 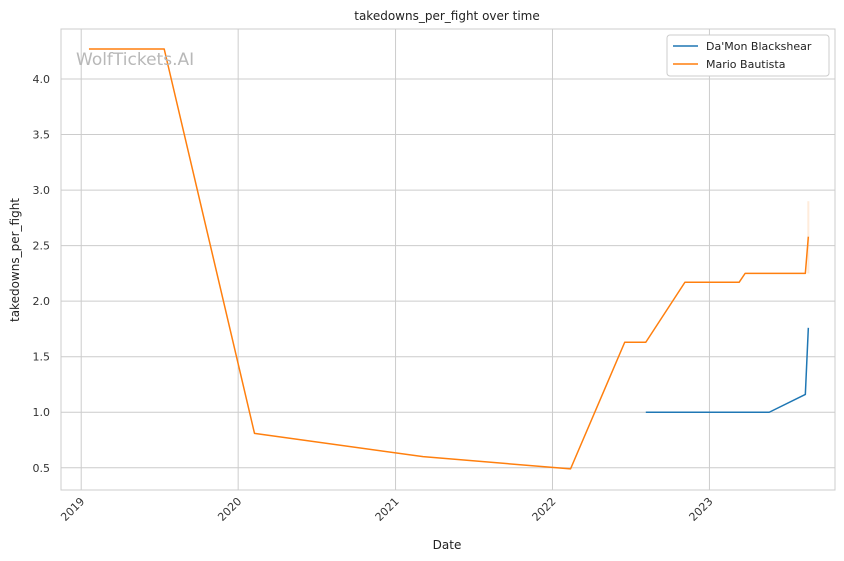 I want to click on series-line-da-mon-blackshear, so click(x=727, y=370).